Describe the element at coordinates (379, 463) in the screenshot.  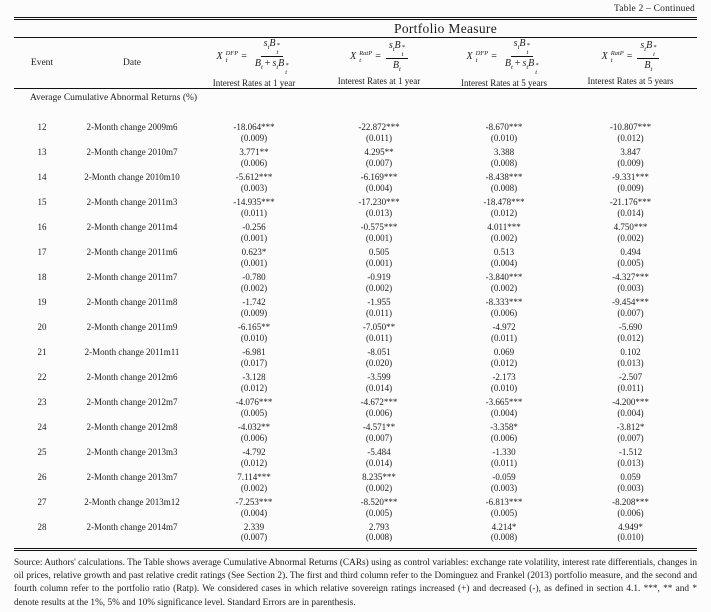
I see `se-cell: (0.014)` at that location.